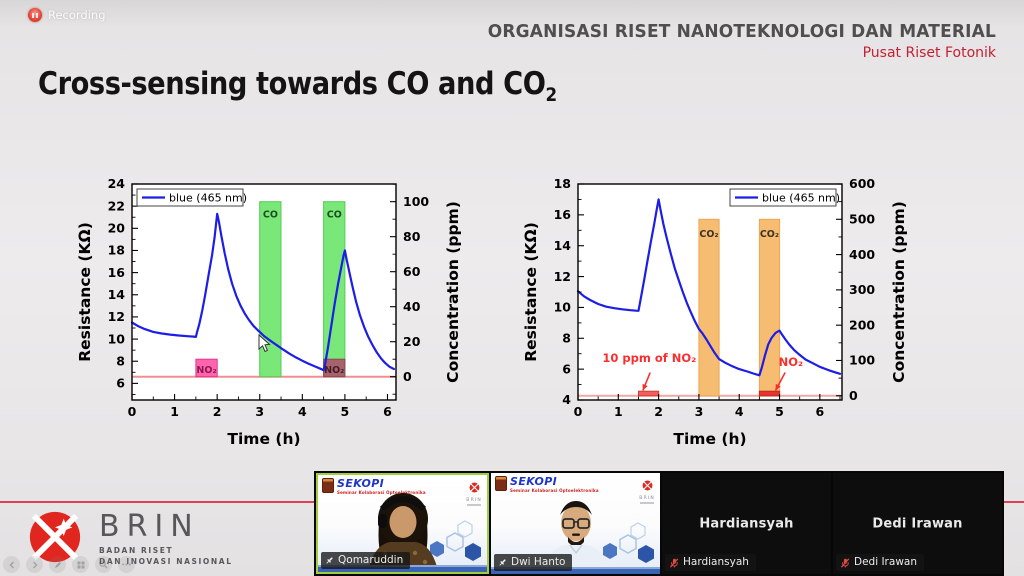 The width and height of the screenshot is (1024, 576). I want to click on brin-logo-icon, so click(55, 537).